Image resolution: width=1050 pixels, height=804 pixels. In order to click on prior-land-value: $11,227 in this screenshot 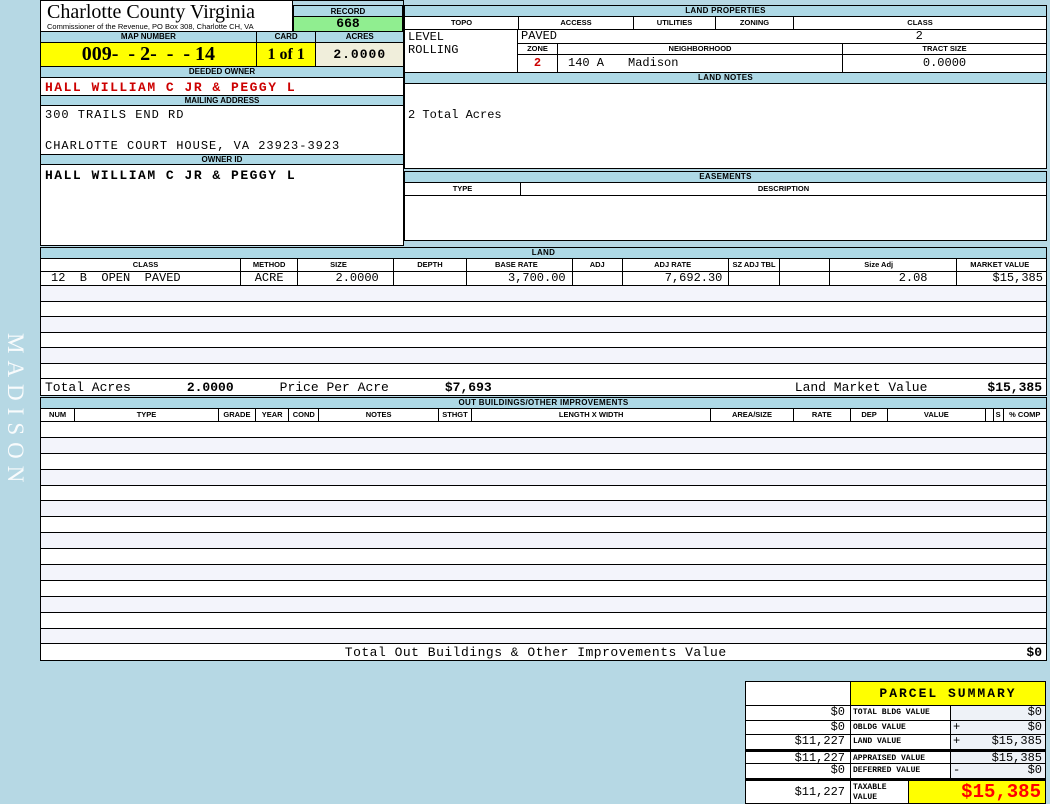, I will do `click(798, 742)`.